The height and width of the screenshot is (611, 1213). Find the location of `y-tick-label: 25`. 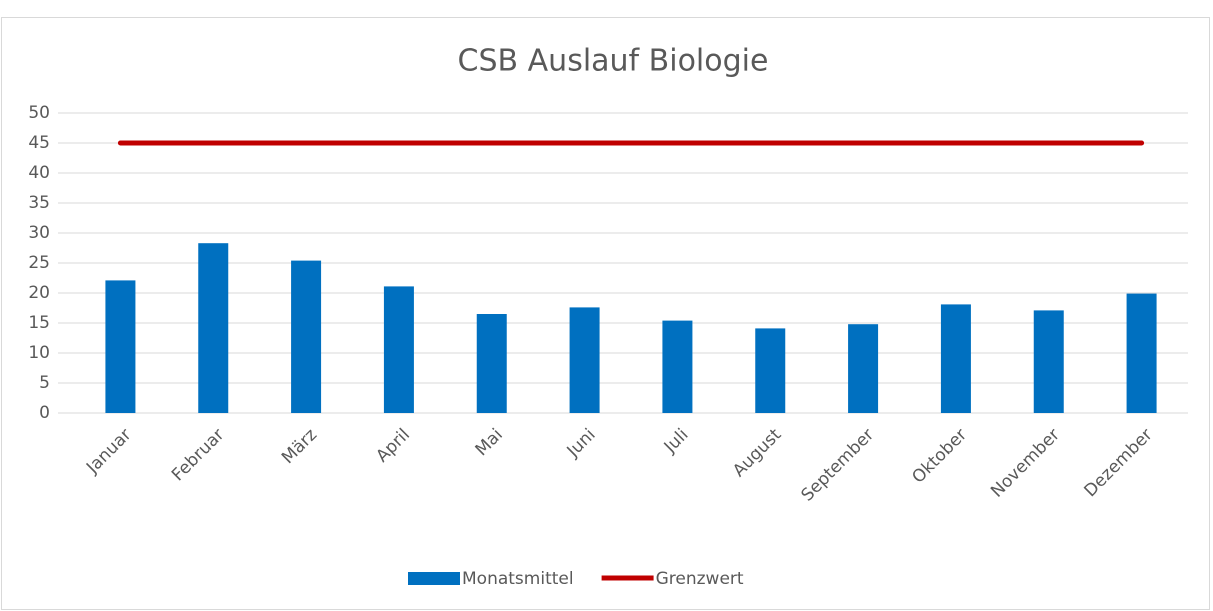

y-tick-label: 25 is located at coordinates (39, 263).